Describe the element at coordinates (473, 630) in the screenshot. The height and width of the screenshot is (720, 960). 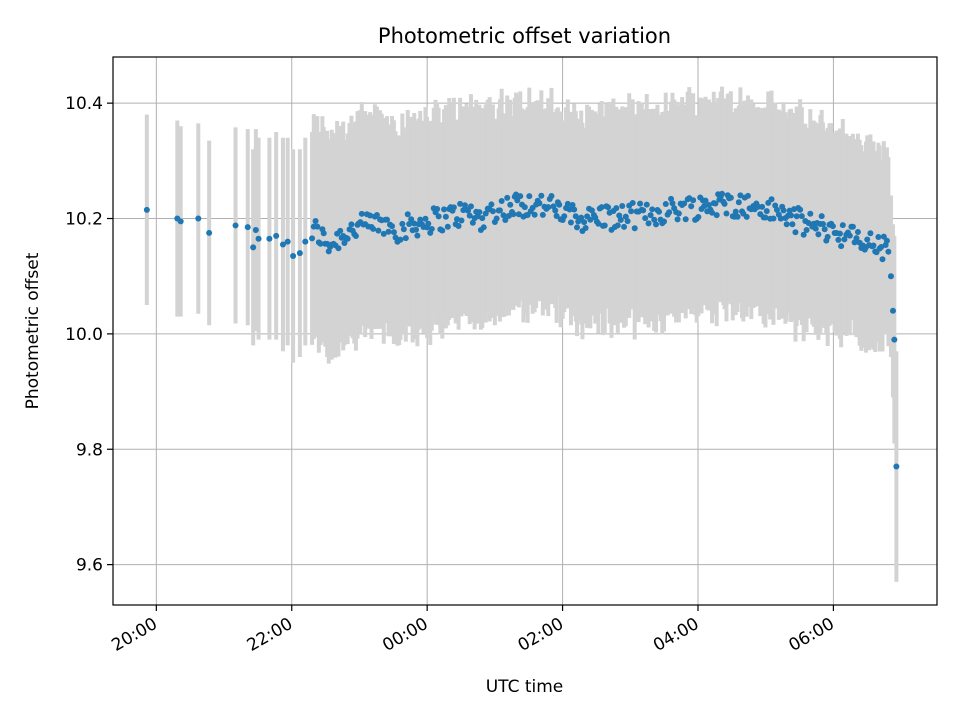
I see `x-axis-ticks: 20:00 22:00 00:00 02:00 04:00 06:00` at that location.